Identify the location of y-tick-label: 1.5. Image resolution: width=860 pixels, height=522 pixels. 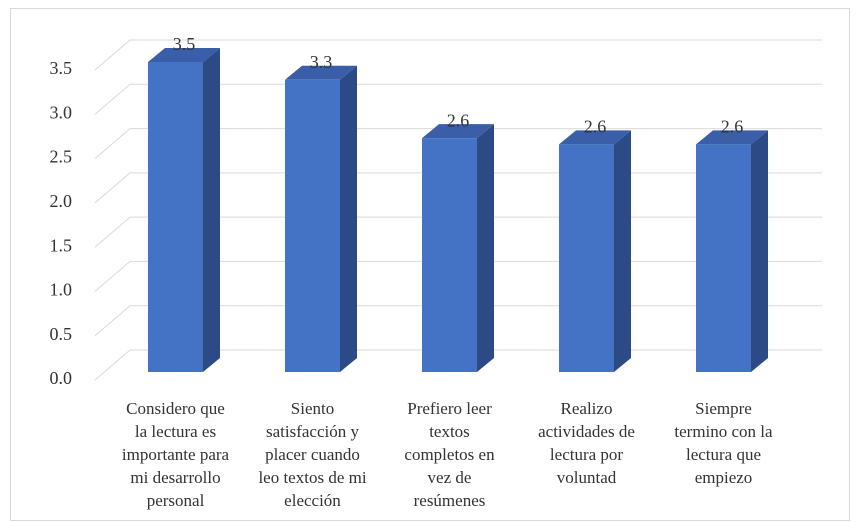
(61, 245).